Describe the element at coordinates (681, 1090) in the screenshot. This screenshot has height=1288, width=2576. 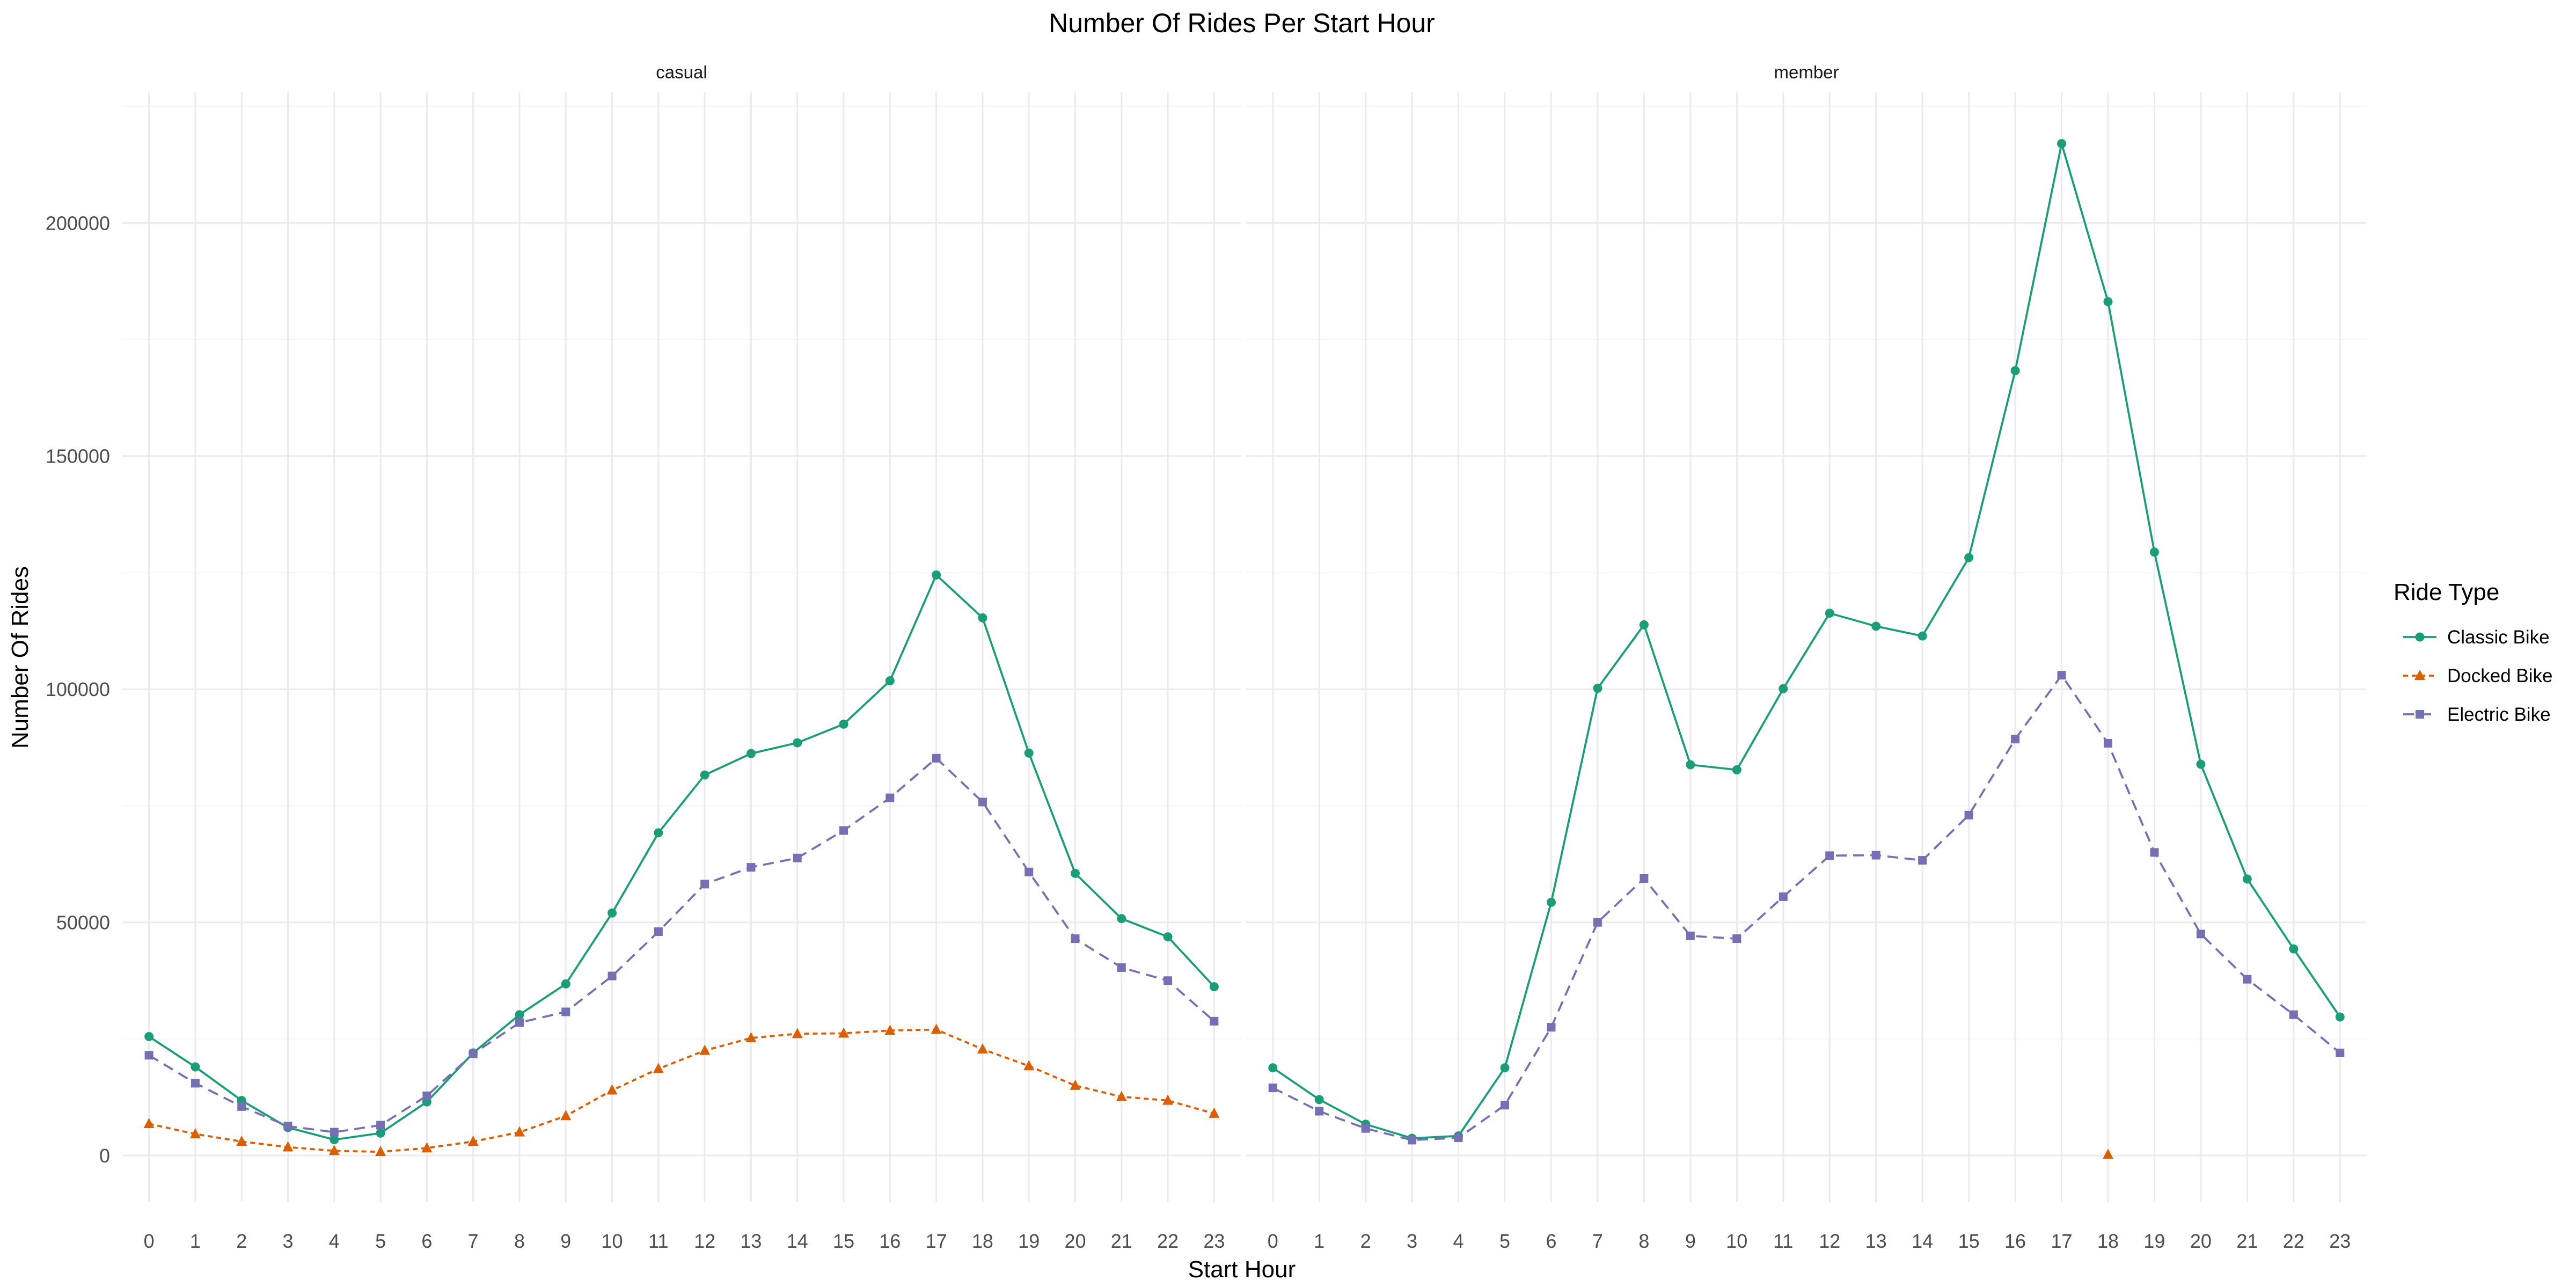
I see `series-line-docked-bike` at that location.